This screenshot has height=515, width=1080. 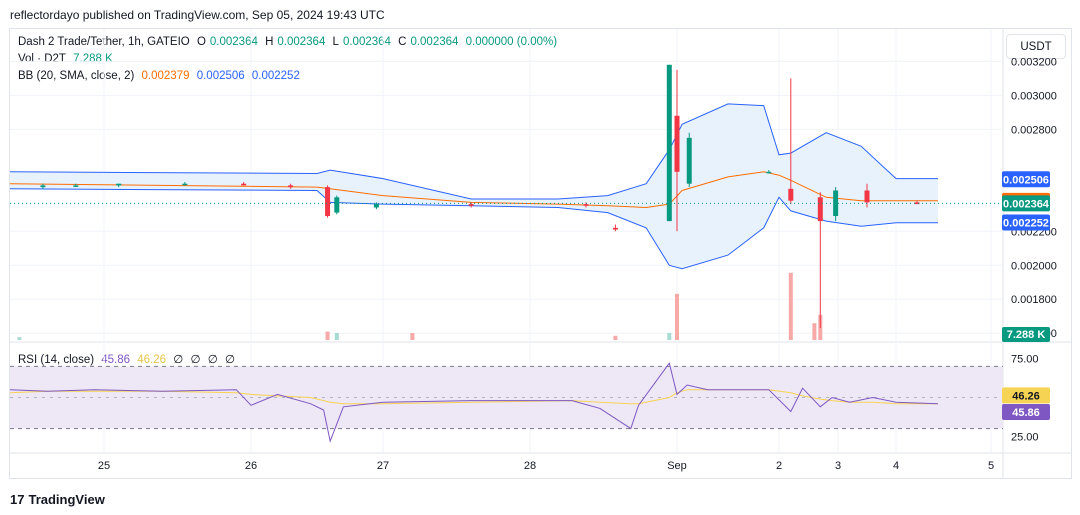 What do you see at coordinates (201, 42) in the screenshot?
I see `legend-open-label: O` at bounding box center [201, 42].